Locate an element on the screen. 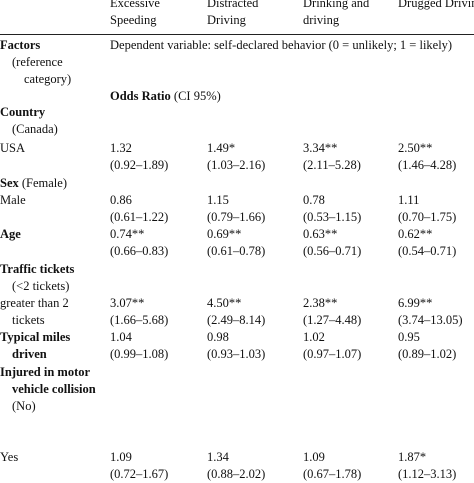  odds-ratio: 0.69** is located at coordinates (224, 234).